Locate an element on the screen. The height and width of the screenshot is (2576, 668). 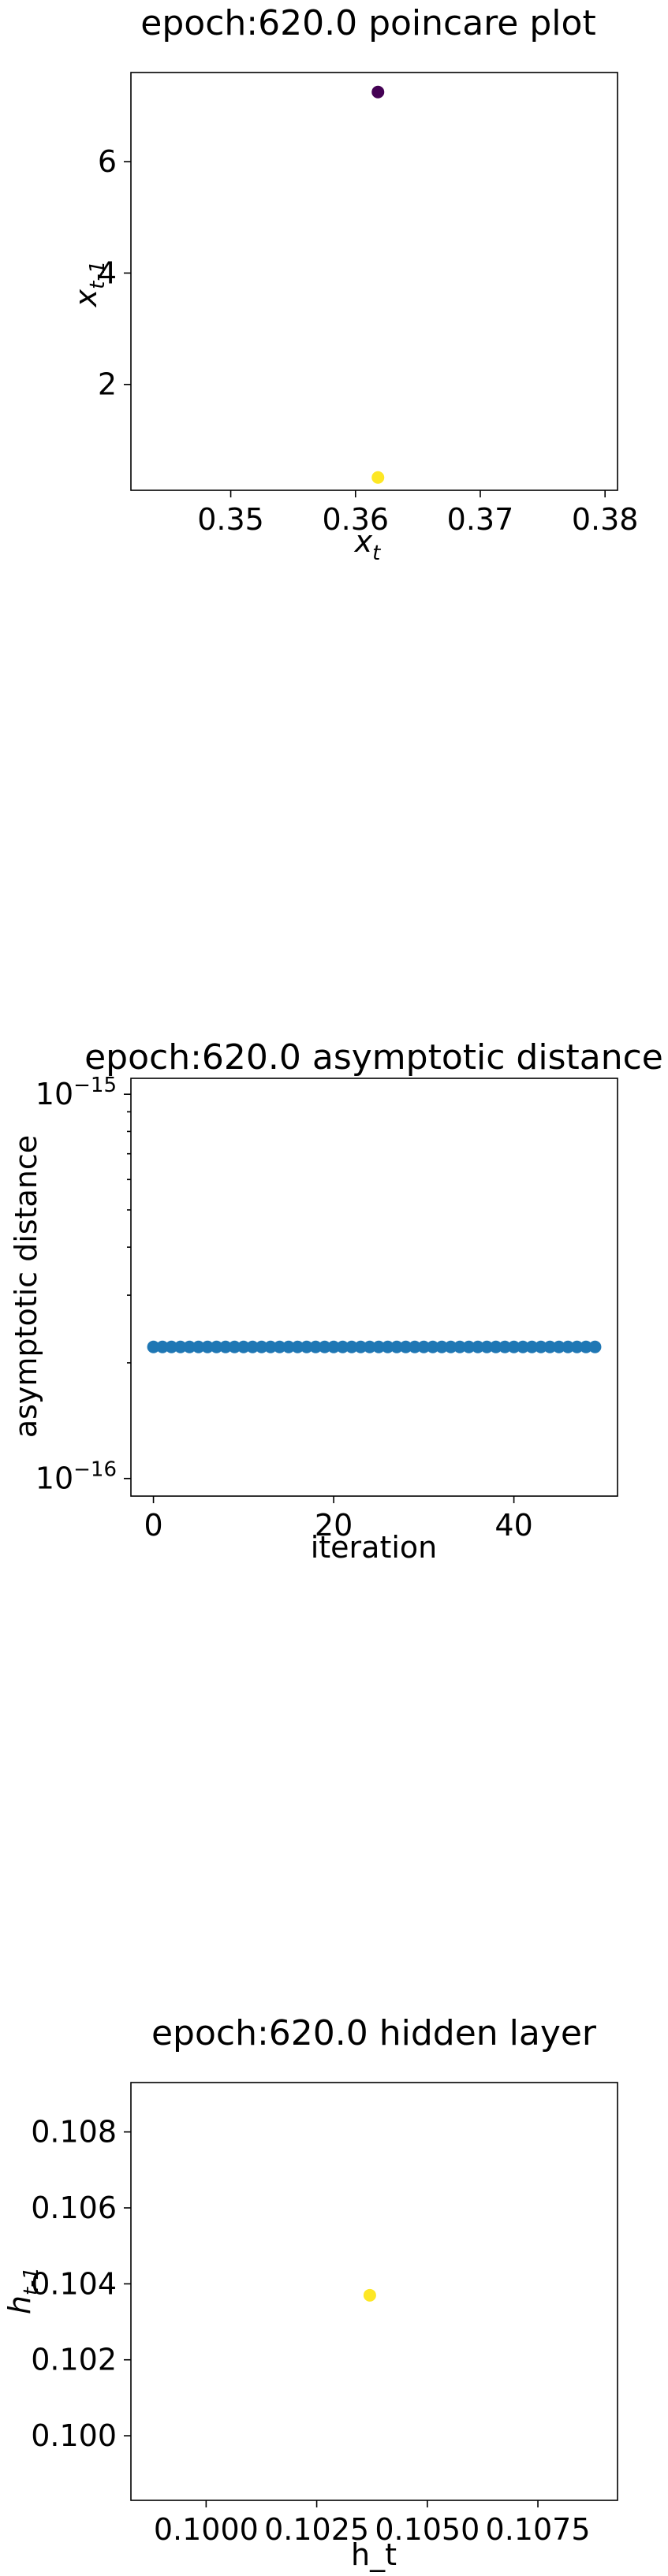
asymptotic-y-label: asymptotic distance is located at coordinates (26, 1286).